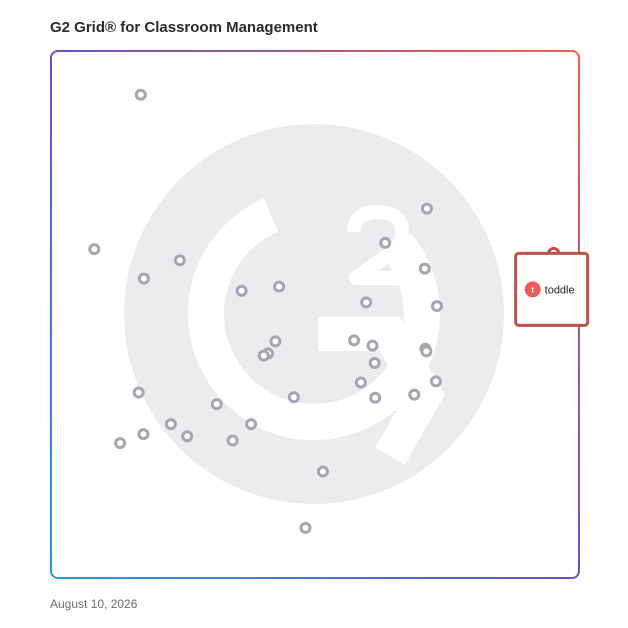 Image resolution: width=628 pixels, height=628 pixels. Describe the element at coordinates (94, 604) in the screenshot. I see `chart-date: August 10, 2026` at that location.